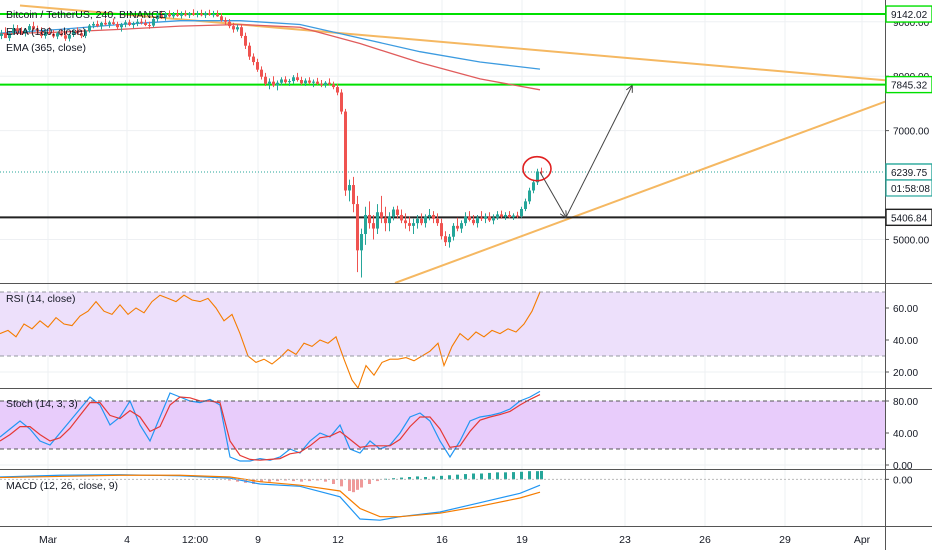 The image size is (932, 550). Describe the element at coordinates (911, 132) in the screenshot. I see `price-tick: 7000.00` at that location.